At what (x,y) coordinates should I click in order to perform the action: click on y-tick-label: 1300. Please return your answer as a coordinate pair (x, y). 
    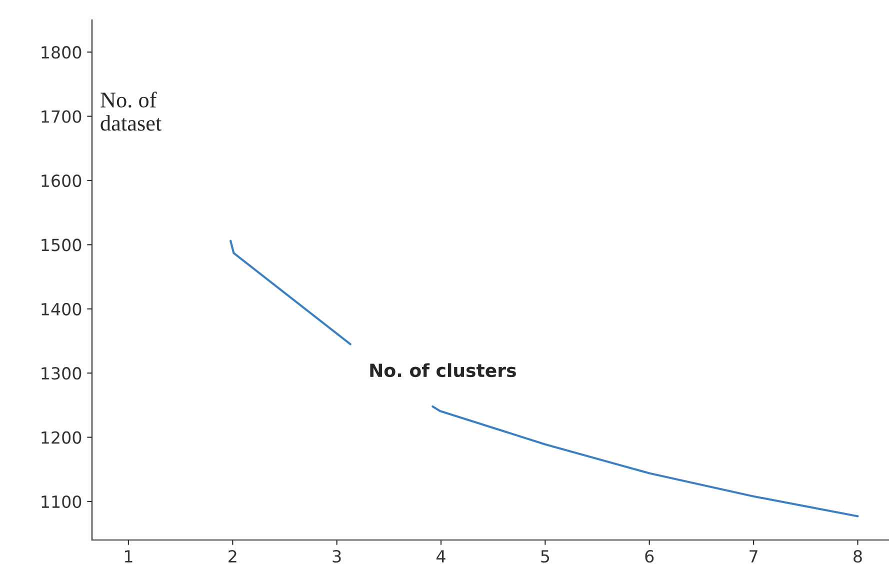
    Looking at the image, I should click on (62, 373).